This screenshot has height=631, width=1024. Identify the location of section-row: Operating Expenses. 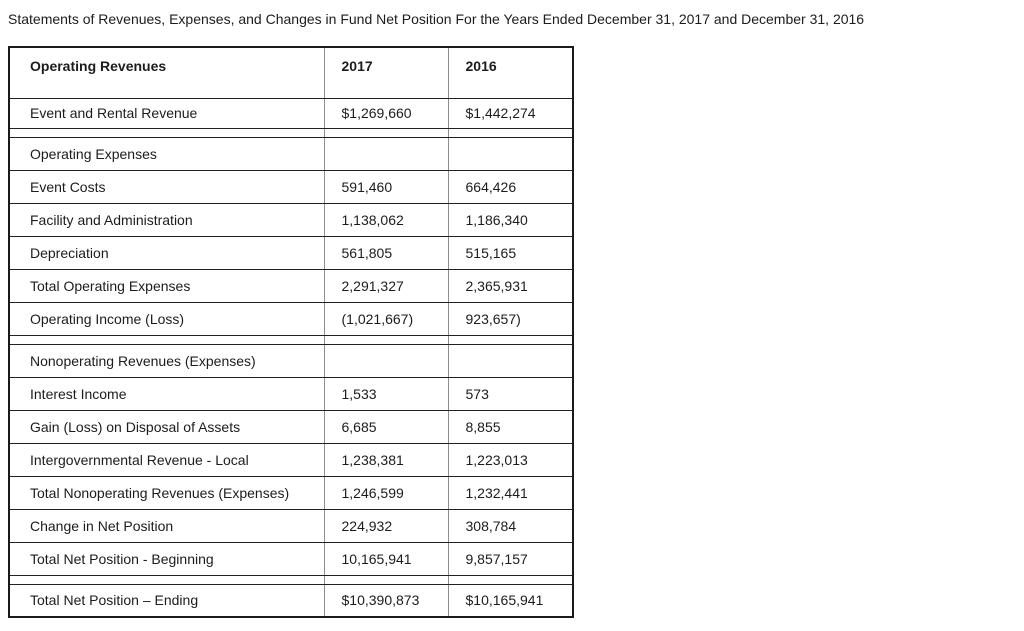
(291, 153).